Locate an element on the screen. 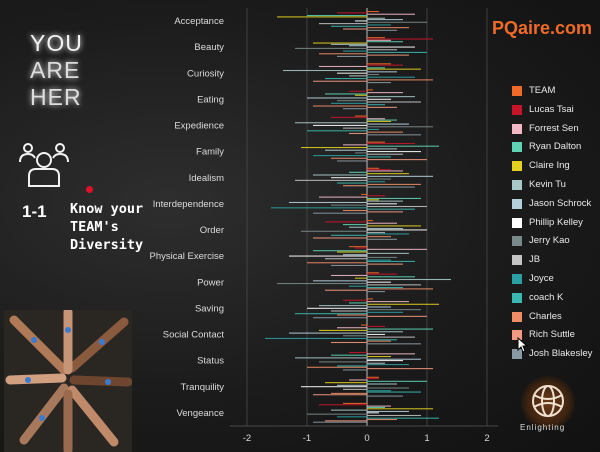 The image size is (600, 452). people-icon is located at coordinates (44, 165).